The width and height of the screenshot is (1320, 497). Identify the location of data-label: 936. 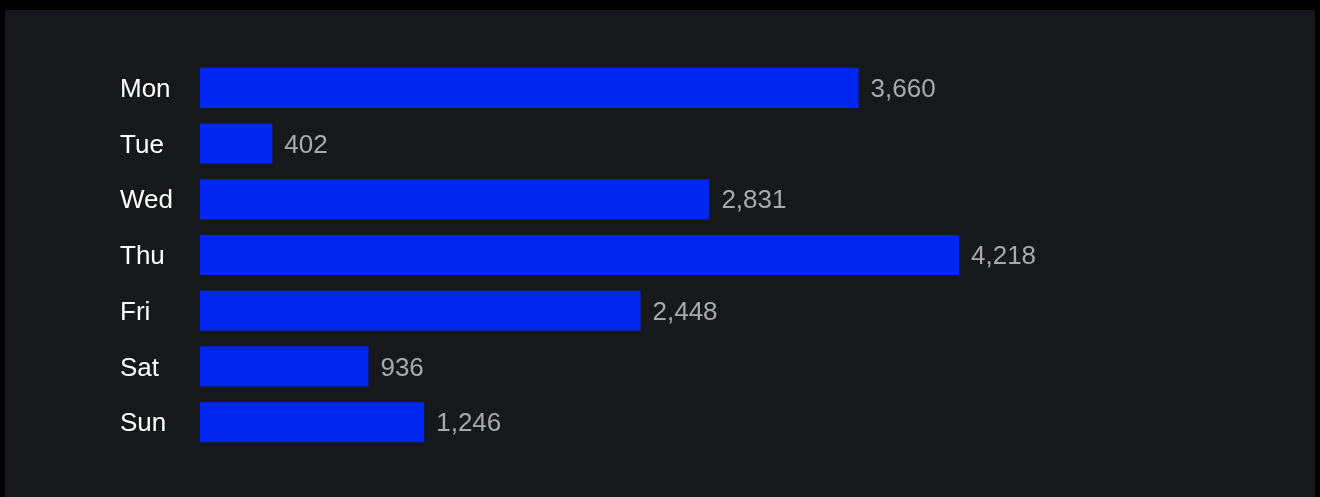
(402, 366).